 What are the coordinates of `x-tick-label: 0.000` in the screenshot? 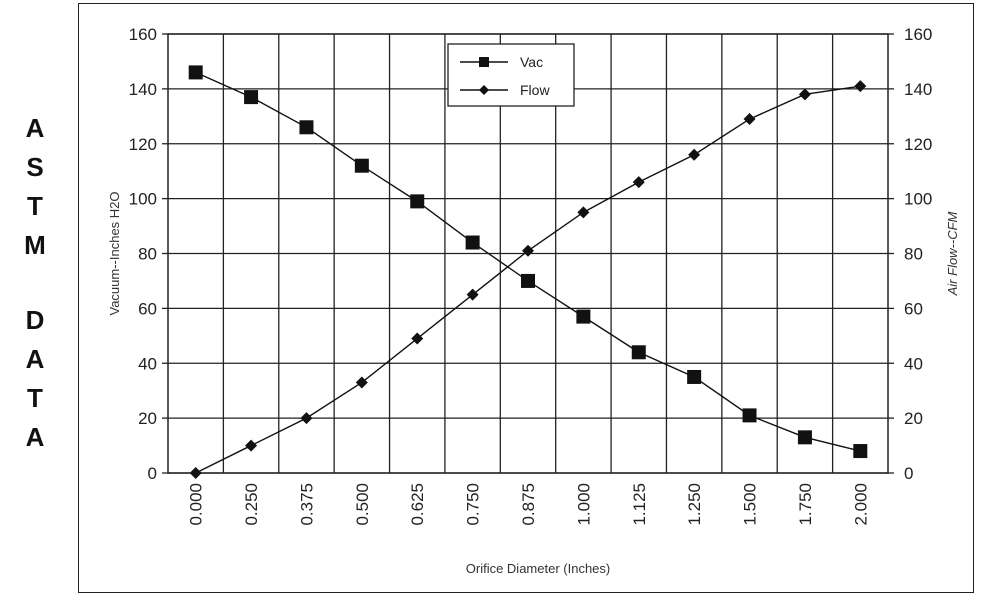 It's located at (196, 504).